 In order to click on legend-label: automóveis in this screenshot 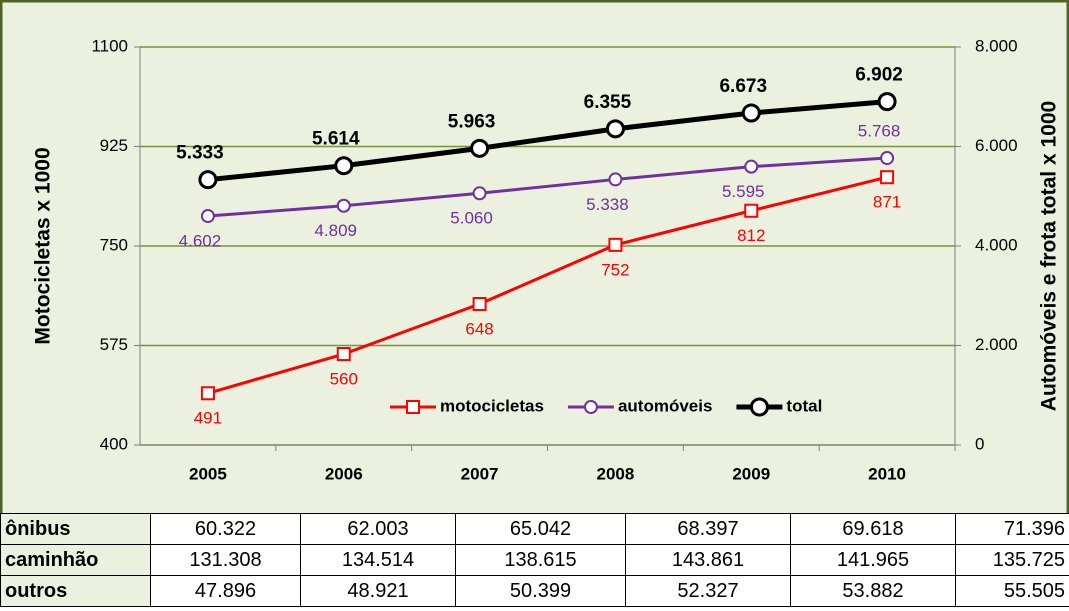, I will do `click(665, 405)`.